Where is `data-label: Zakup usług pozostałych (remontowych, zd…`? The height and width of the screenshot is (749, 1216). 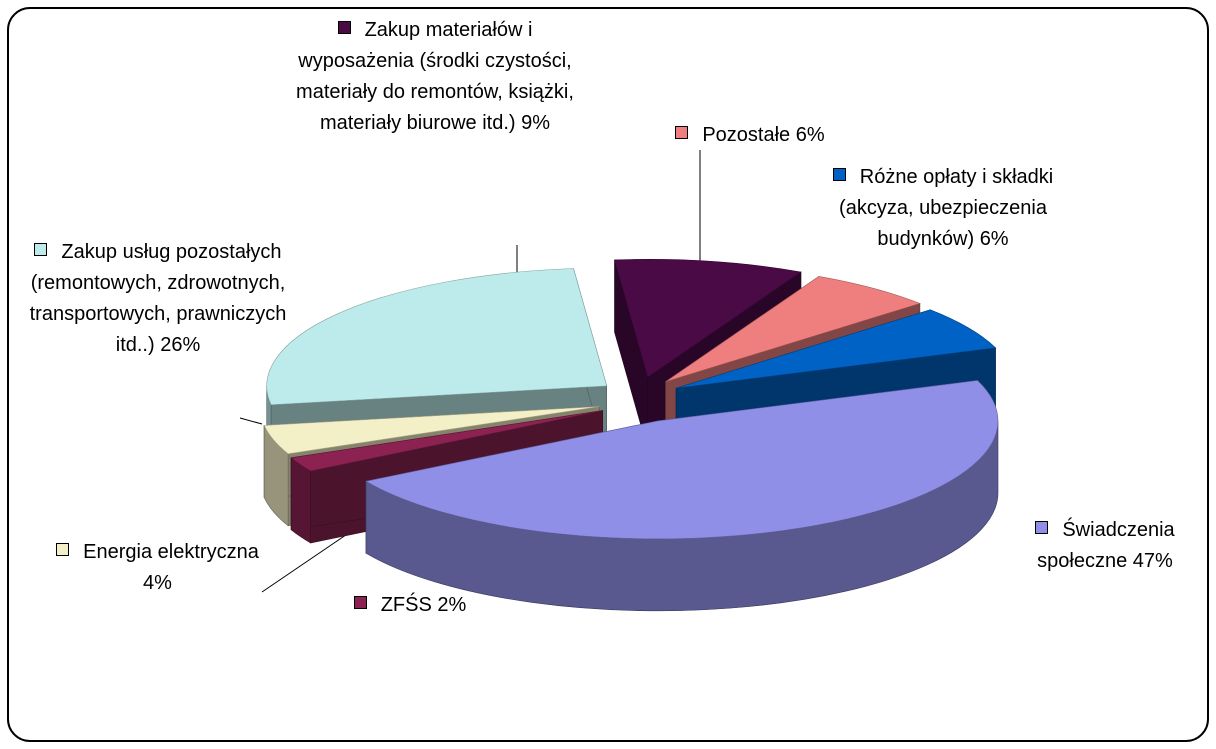
data-label: Zakup usług pozostałych (remontowych, zd… is located at coordinates (158, 299).